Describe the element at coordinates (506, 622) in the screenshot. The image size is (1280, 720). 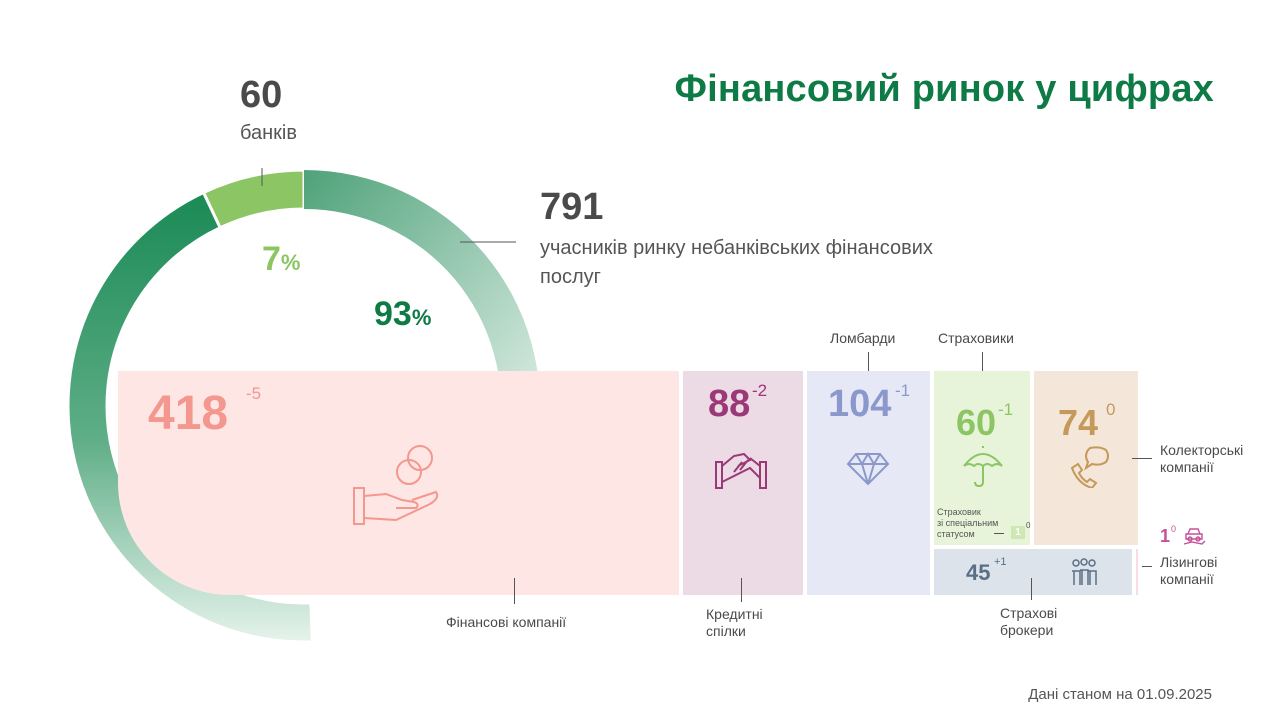
I see `finance-label: Фінансові компанії` at that location.